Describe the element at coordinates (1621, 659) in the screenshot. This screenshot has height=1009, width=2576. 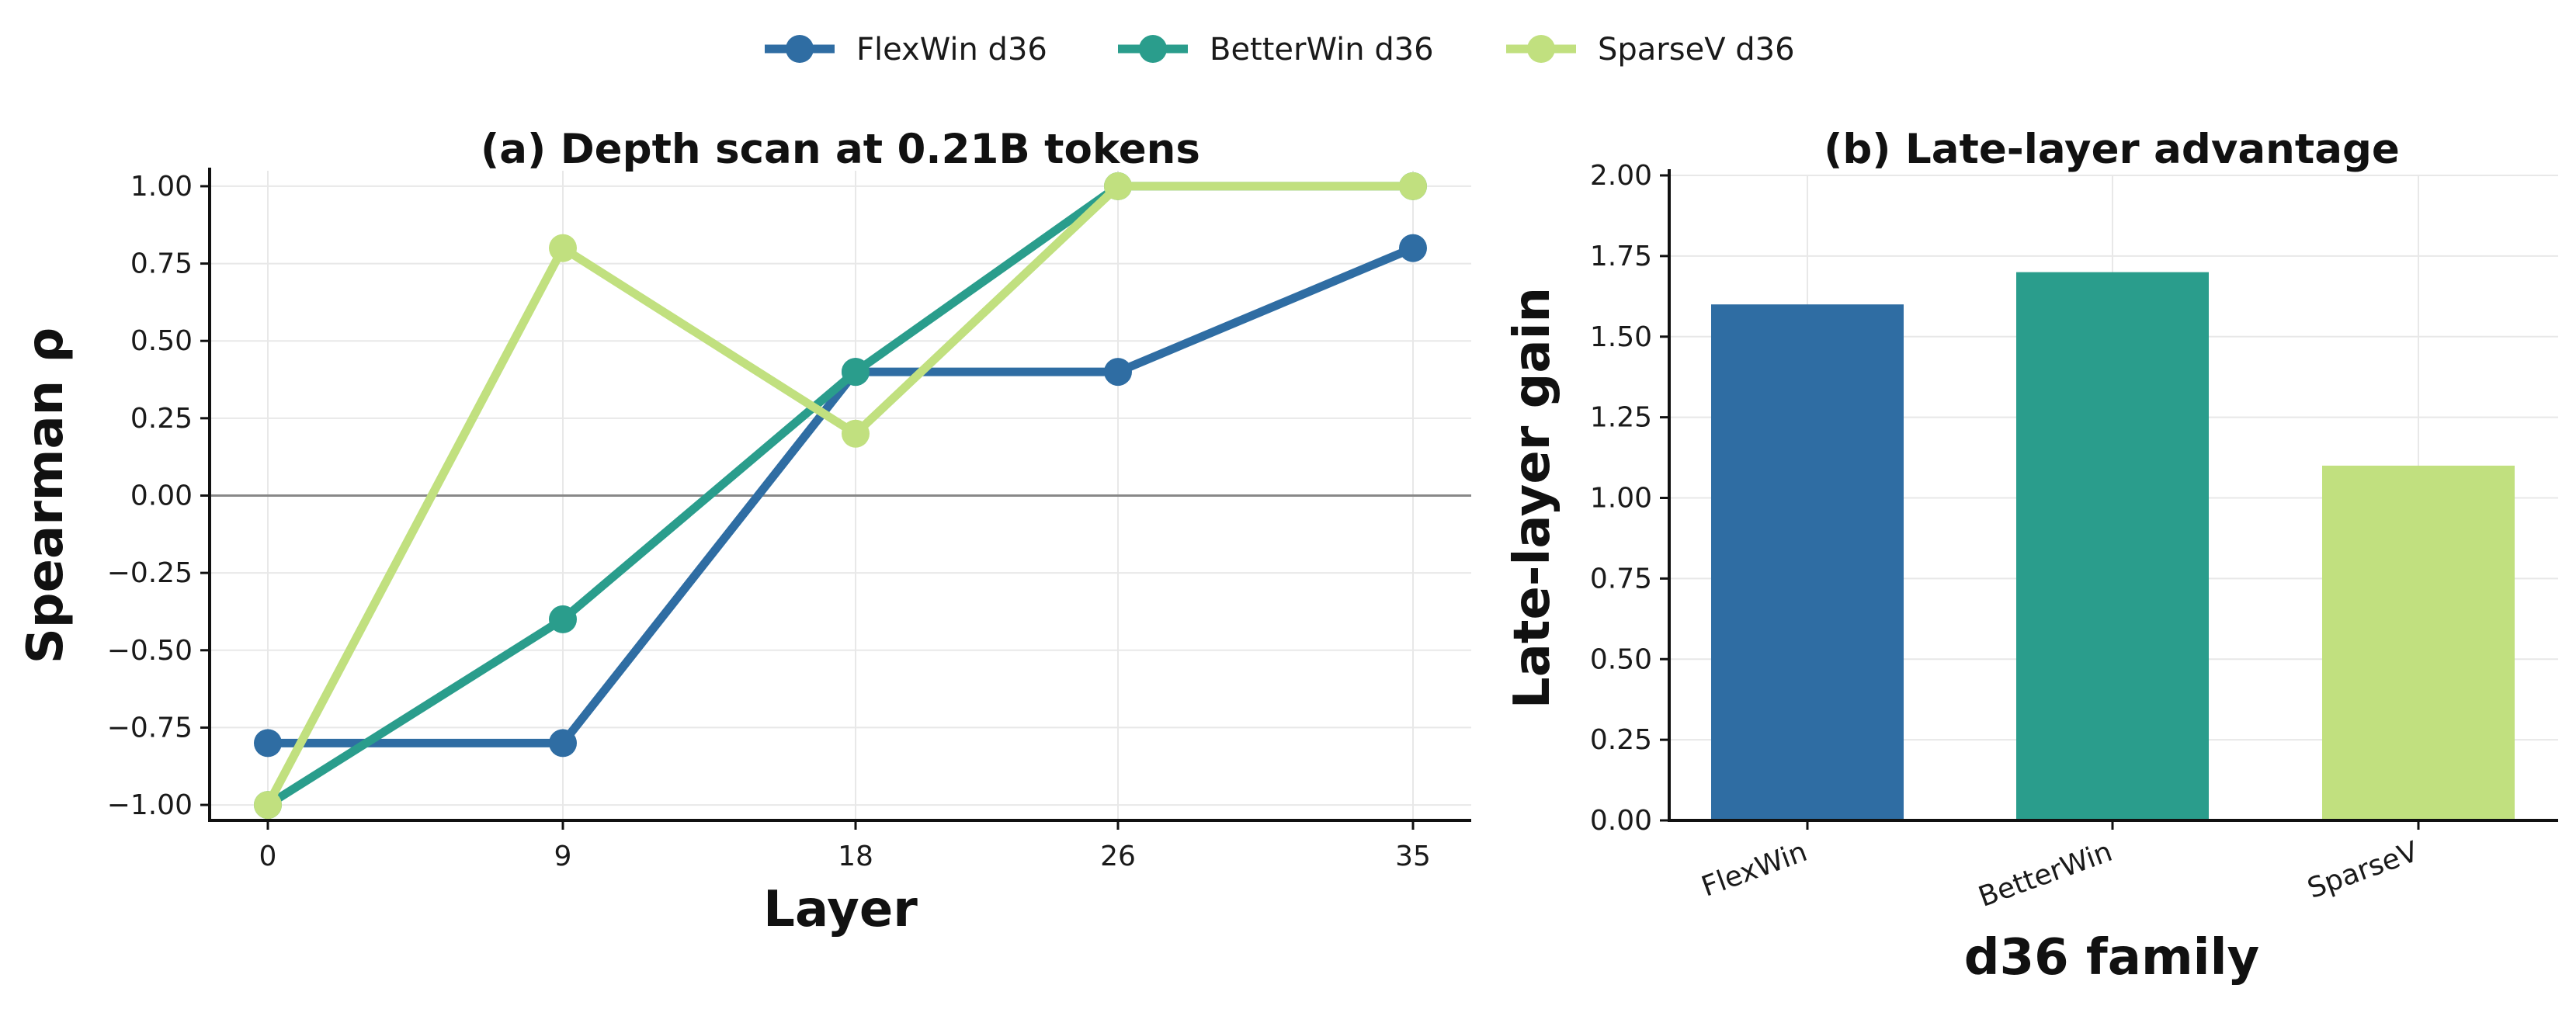
I see `panel-b-ytick-label-2: 0.50` at that location.